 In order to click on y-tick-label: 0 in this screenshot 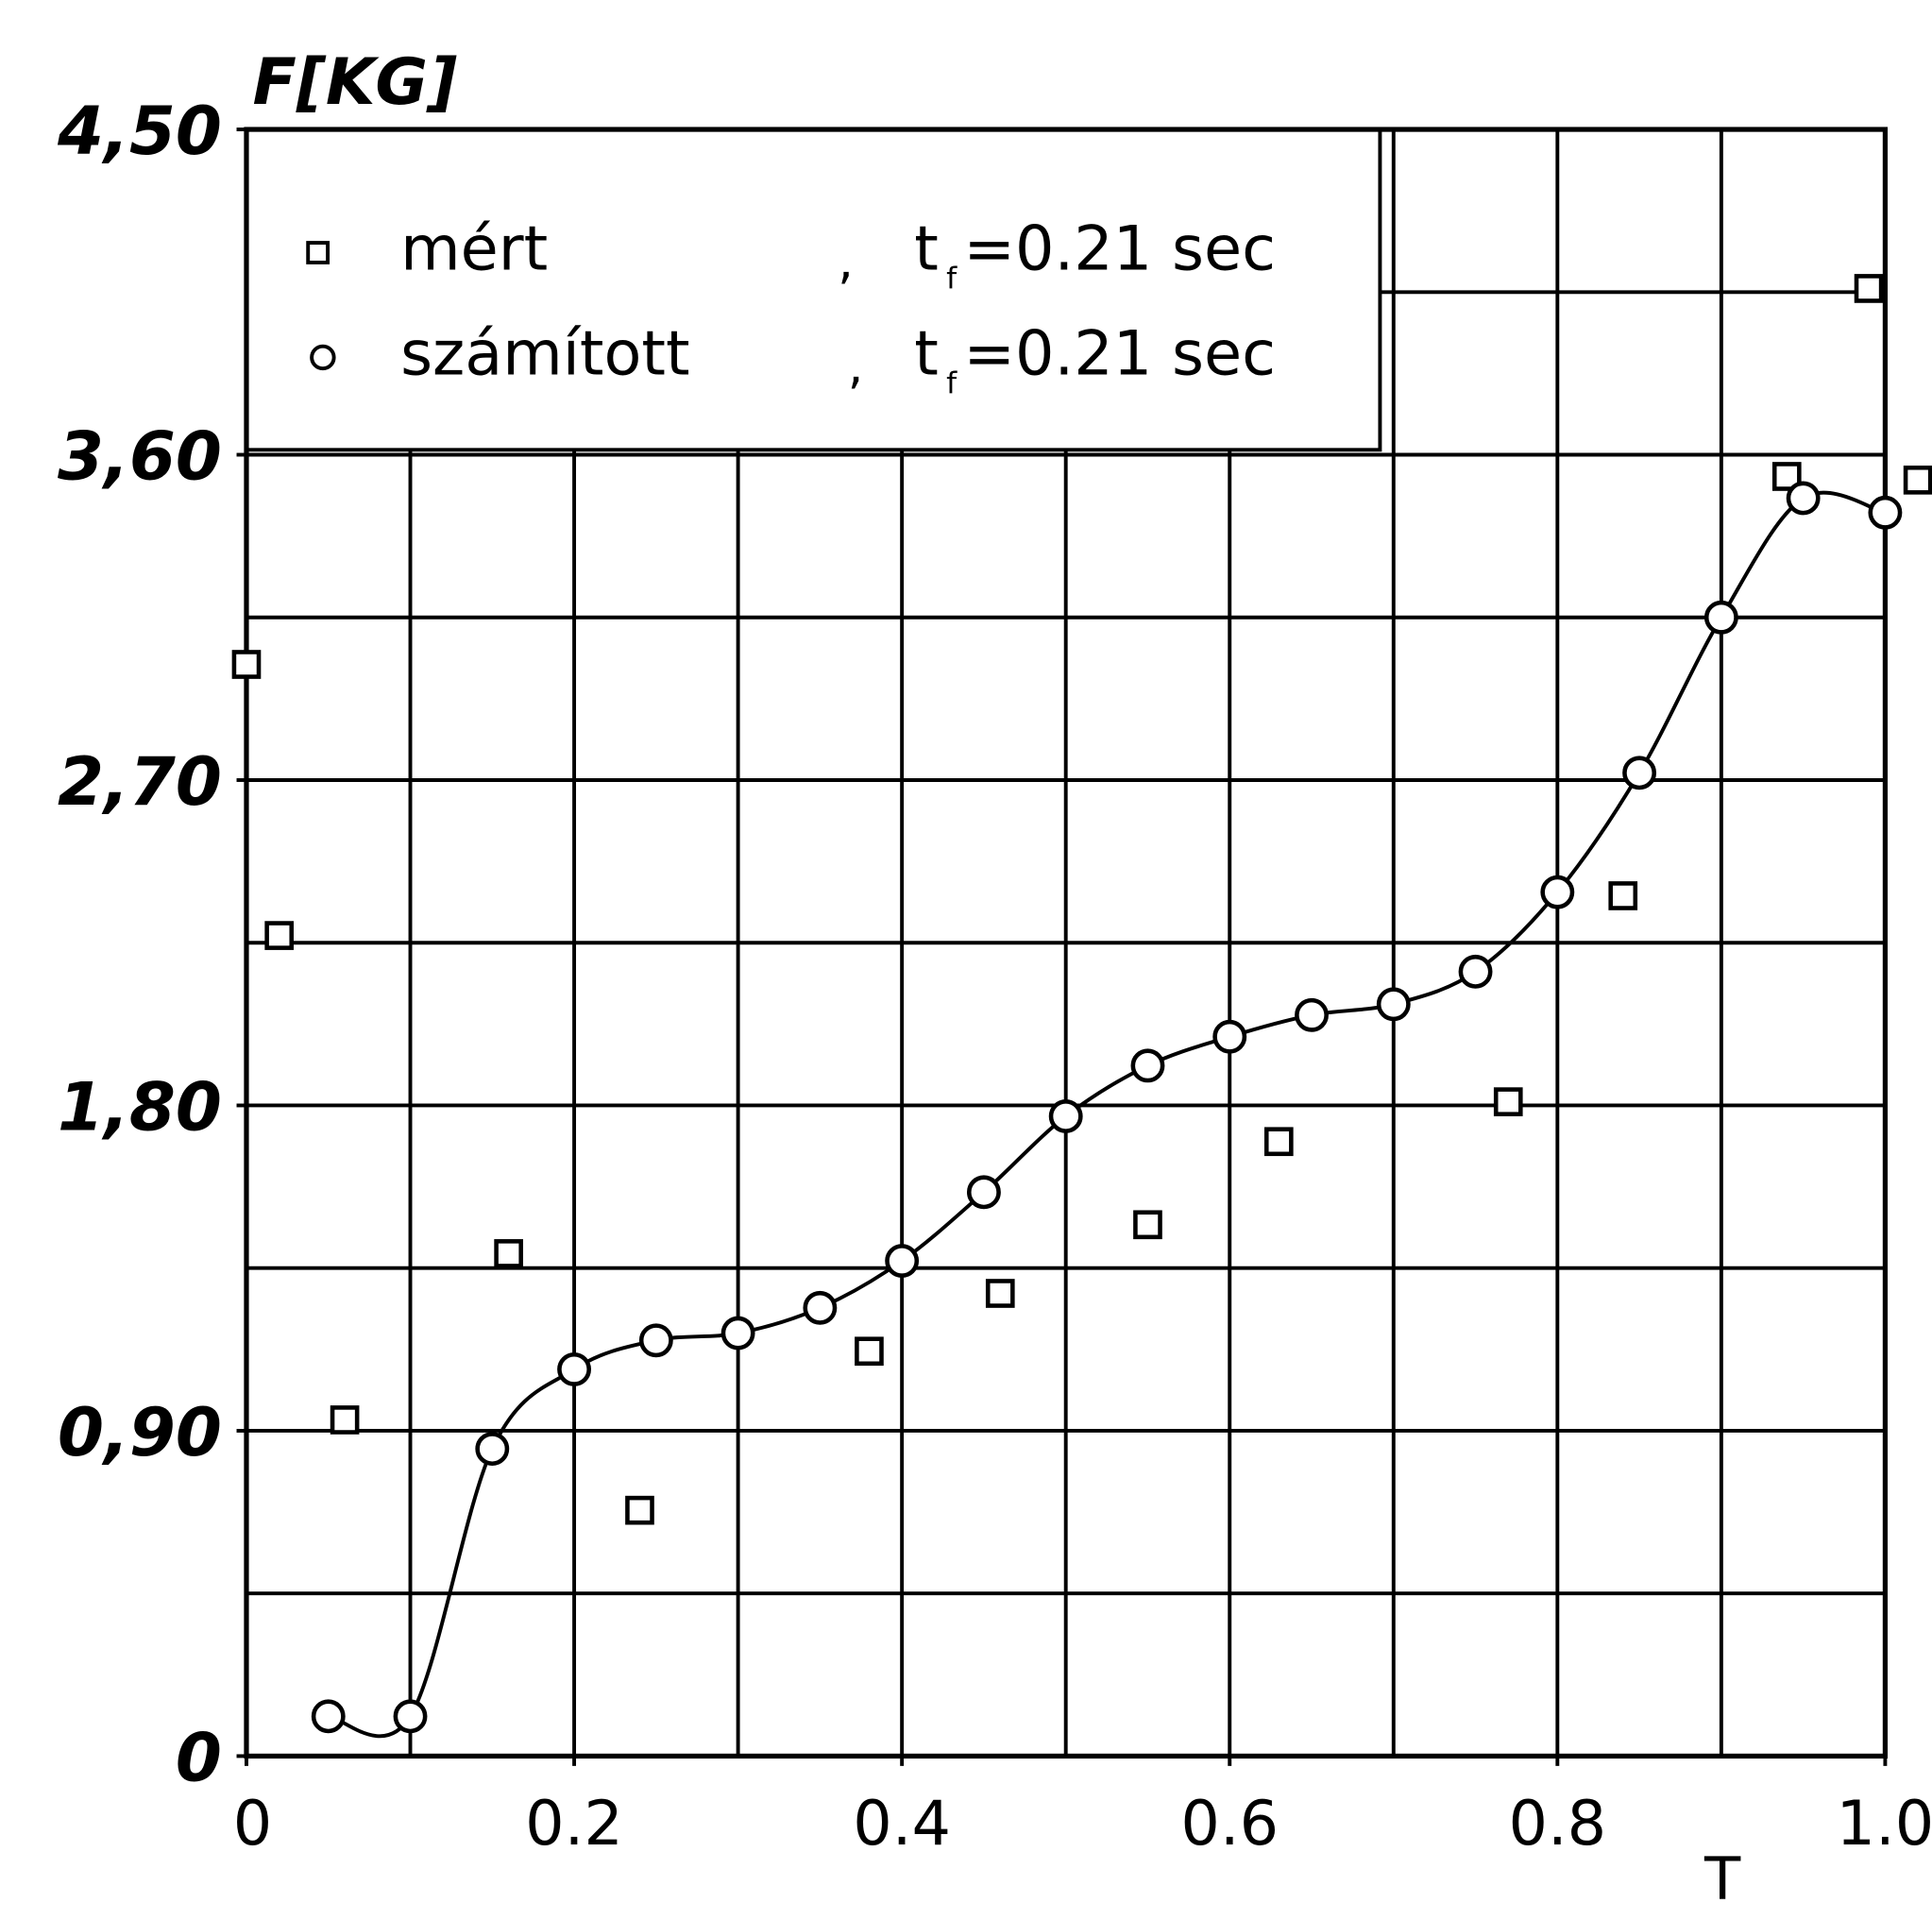, I will do `click(199, 1758)`.